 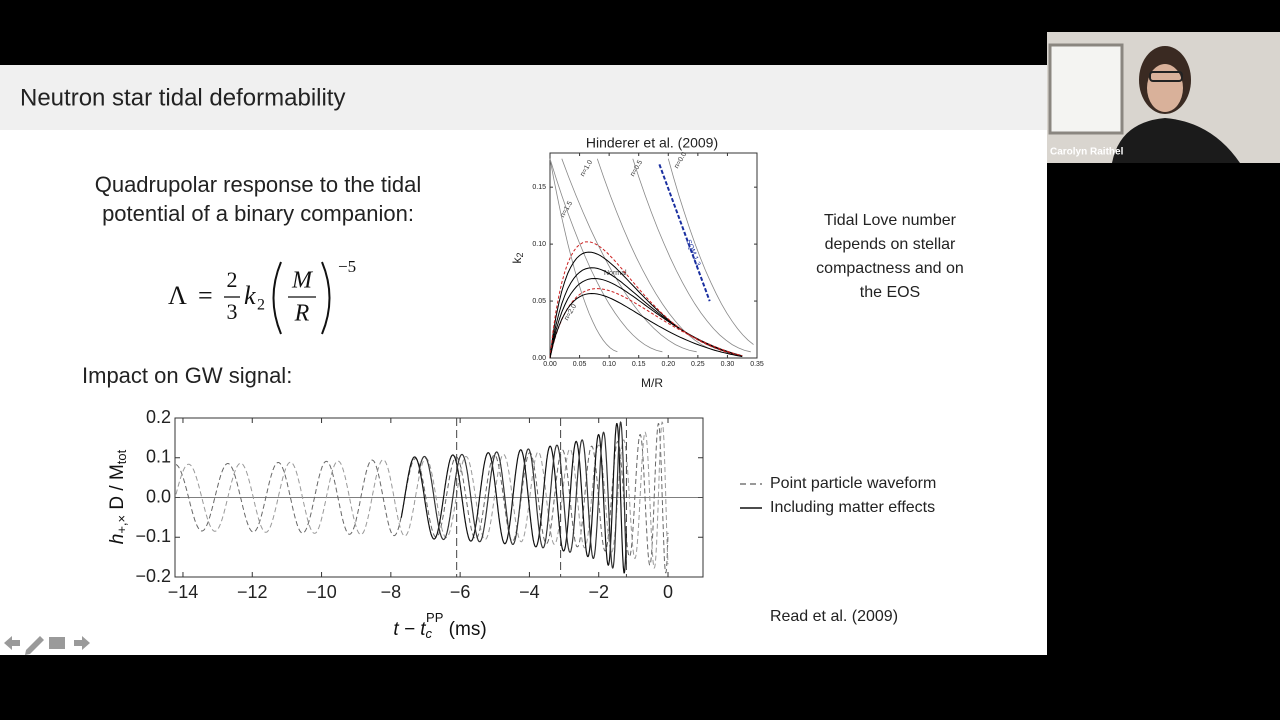 What do you see at coordinates (728, 364) in the screenshot?
I see `x-tick-label: 0.30` at bounding box center [728, 364].